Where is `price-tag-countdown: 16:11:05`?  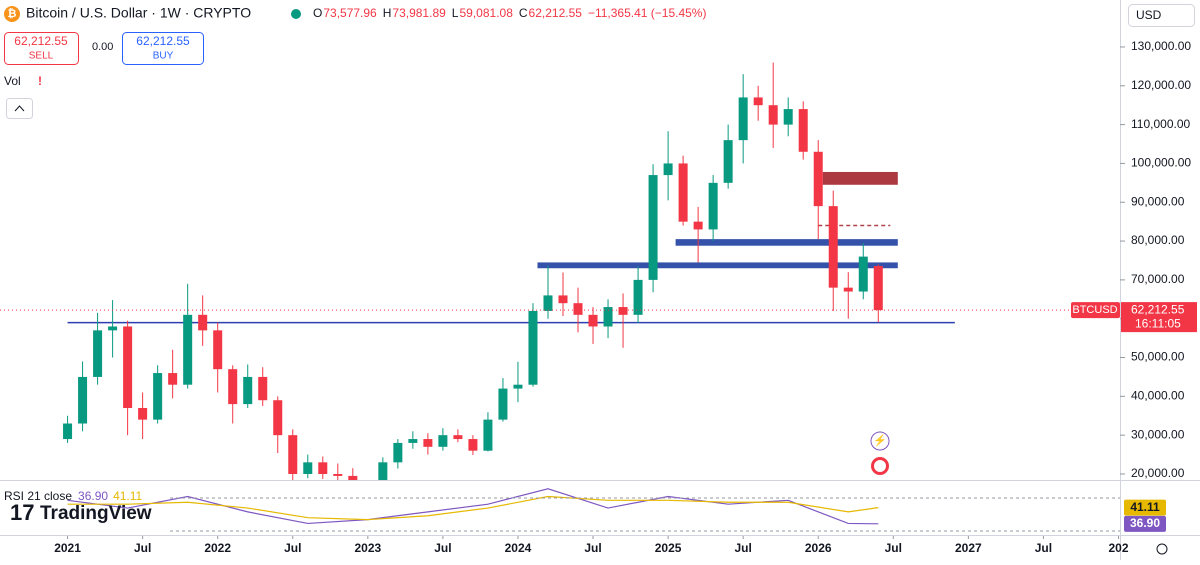 price-tag-countdown: 16:11:05 is located at coordinates (1158, 323).